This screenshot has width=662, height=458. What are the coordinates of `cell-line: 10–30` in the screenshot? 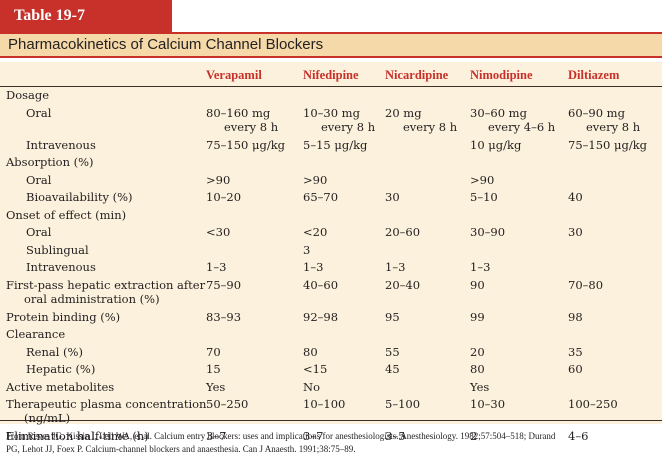 It's located at (488, 404).